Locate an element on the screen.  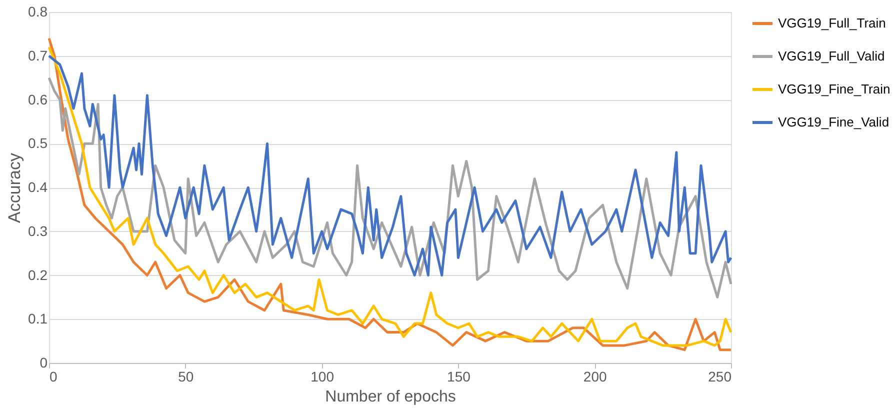
legend-label: VGG19_Fine_Valid is located at coordinates (834, 122).